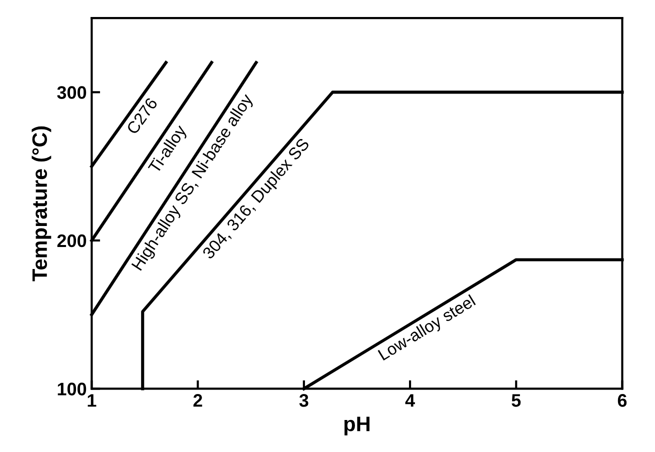 The height and width of the screenshot is (452, 655). Describe the element at coordinates (357, 426) in the screenshot. I see `x-axis-title: pH` at that location.